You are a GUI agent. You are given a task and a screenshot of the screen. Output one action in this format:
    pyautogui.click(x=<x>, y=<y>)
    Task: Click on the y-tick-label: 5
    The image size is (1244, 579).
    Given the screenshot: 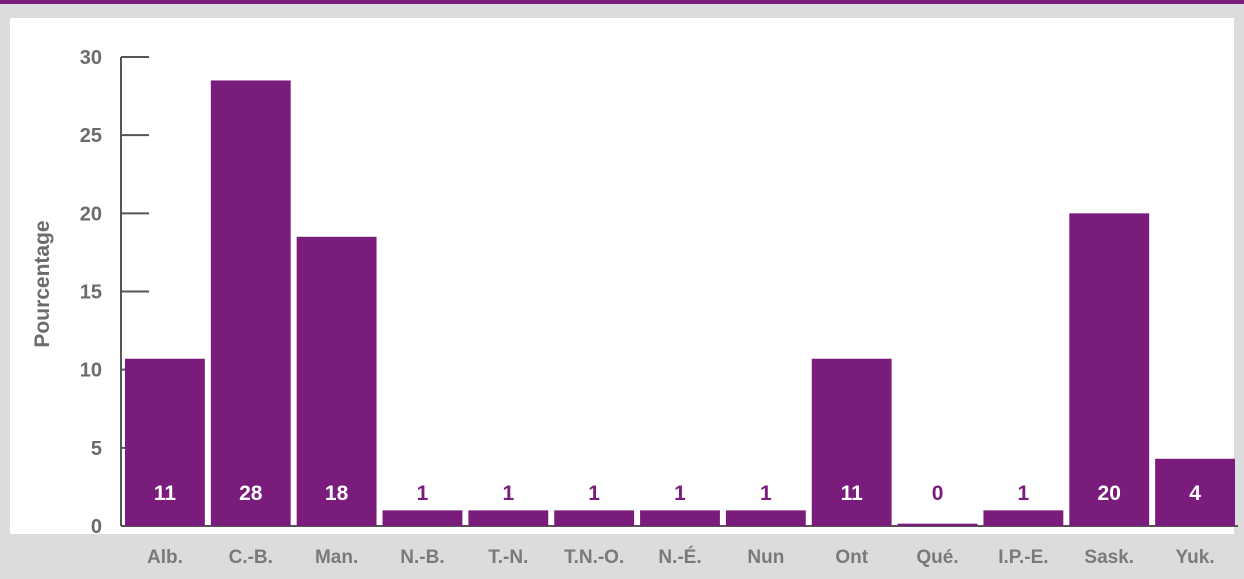 What is the action you would take?
    pyautogui.click(x=96, y=449)
    